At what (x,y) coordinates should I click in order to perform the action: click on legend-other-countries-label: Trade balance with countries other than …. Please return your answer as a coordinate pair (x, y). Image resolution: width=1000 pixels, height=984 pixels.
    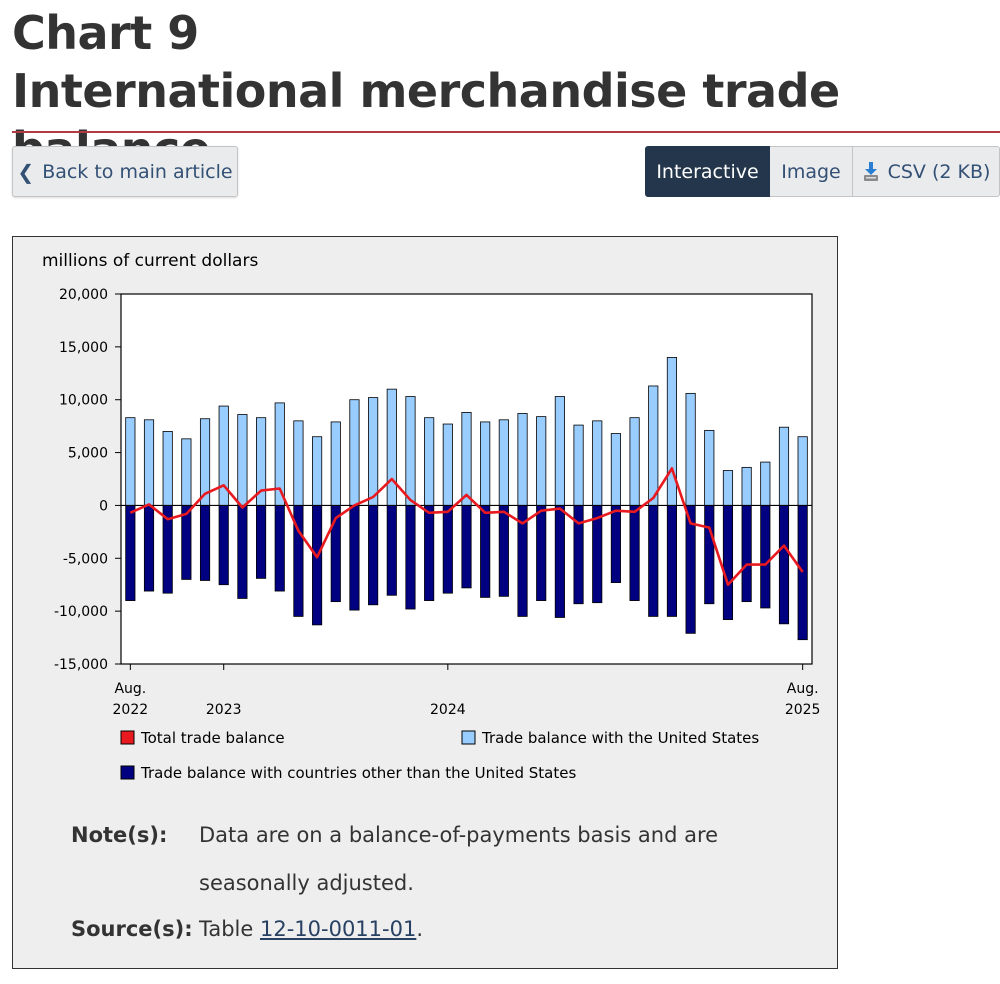
    Looking at the image, I should click on (358, 773).